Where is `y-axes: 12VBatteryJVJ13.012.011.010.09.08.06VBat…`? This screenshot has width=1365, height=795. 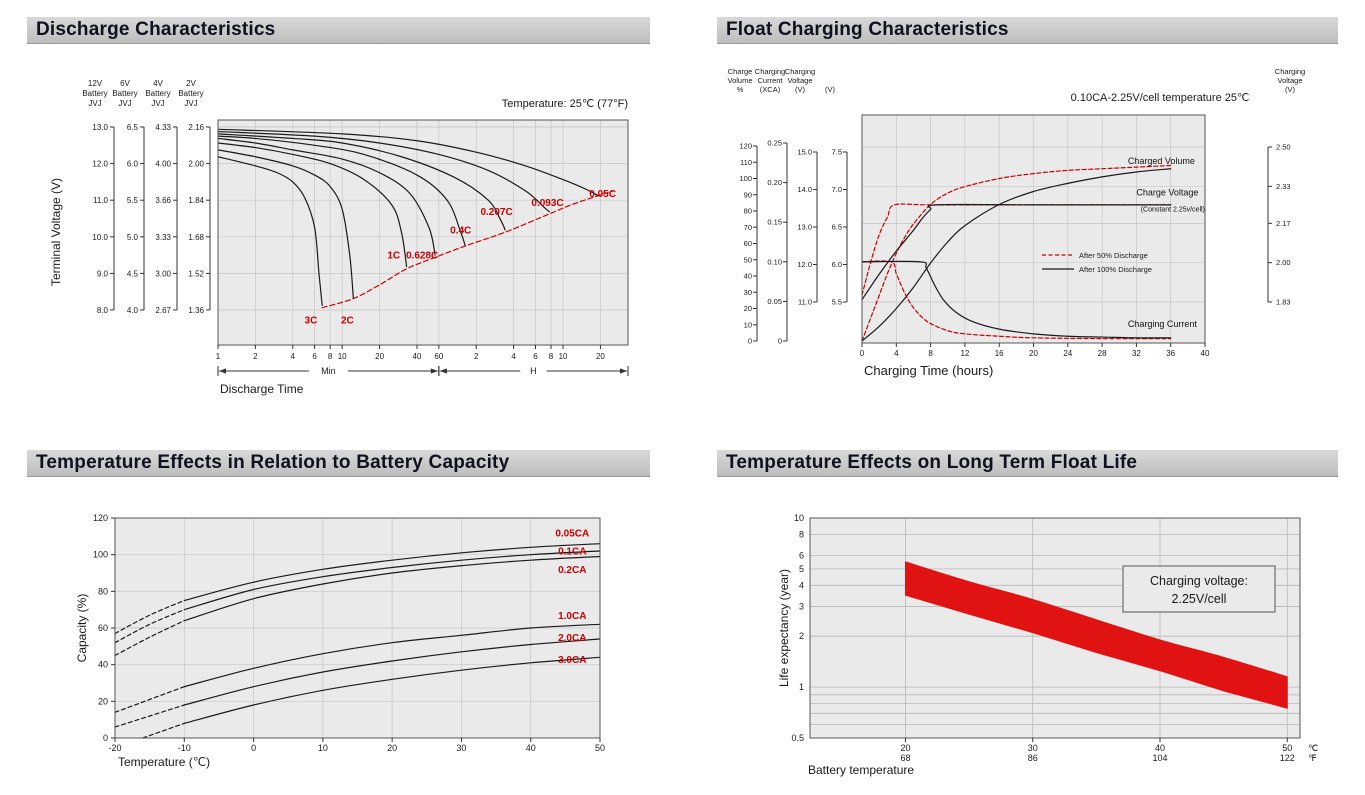
y-axes: 12VBatteryJVJ13.012.011.010.09.08.06VBat… is located at coordinates (130, 197).